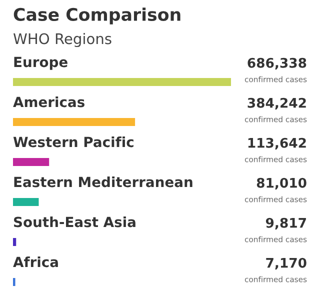 This screenshot has width=320, height=293. Describe the element at coordinates (41, 63) in the screenshot. I see `y-tick-label: Europe` at that location.